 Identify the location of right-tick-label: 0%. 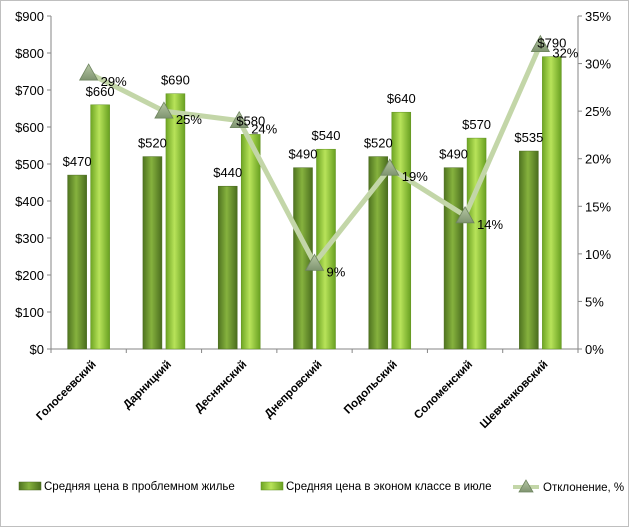
(594, 349).